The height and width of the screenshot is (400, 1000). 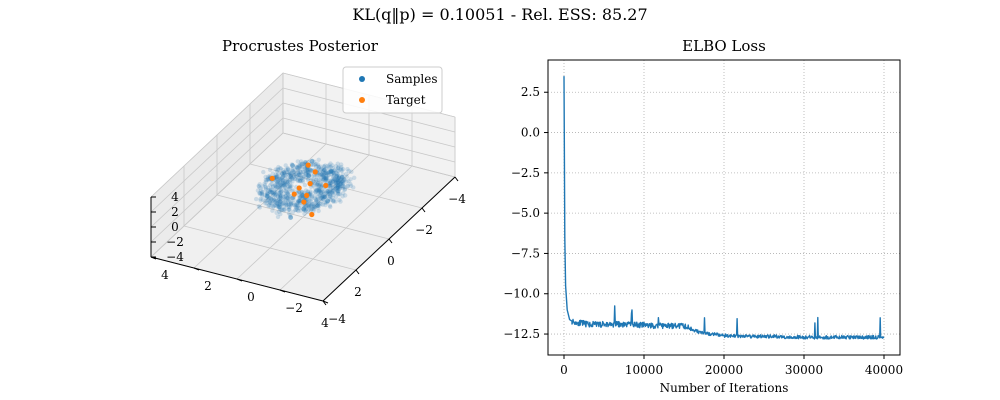 I want to click on target-point, so click(x=299, y=188).